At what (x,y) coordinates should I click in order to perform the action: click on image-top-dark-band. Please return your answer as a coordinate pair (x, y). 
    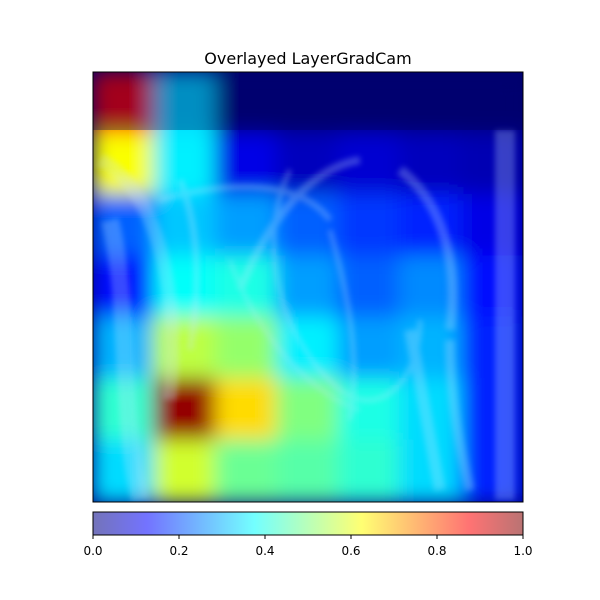
    Looking at the image, I should click on (308, 101).